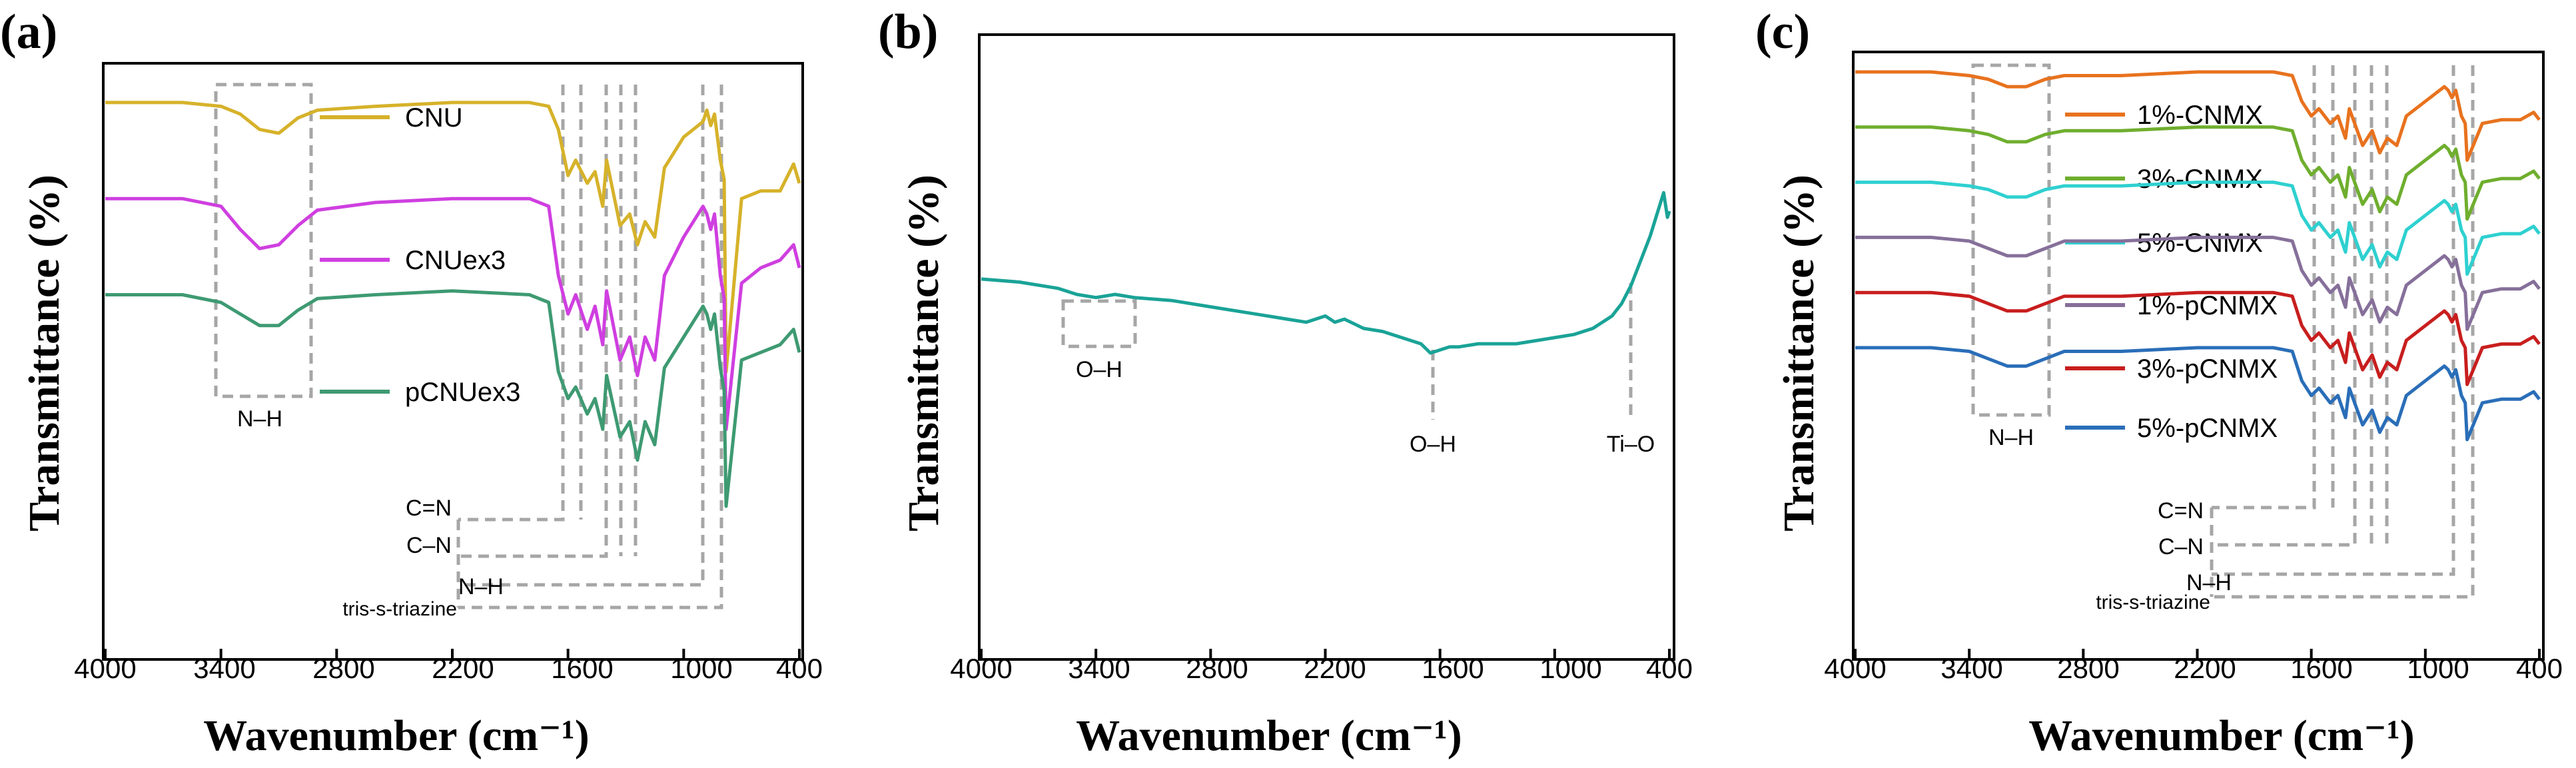 The height and width of the screenshot is (768, 2576). What do you see at coordinates (2222, 735) in the screenshot?
I see `panel-c-xlabel: Wavenumber (cm⁻¹)` at bounding box center [2222, 735].